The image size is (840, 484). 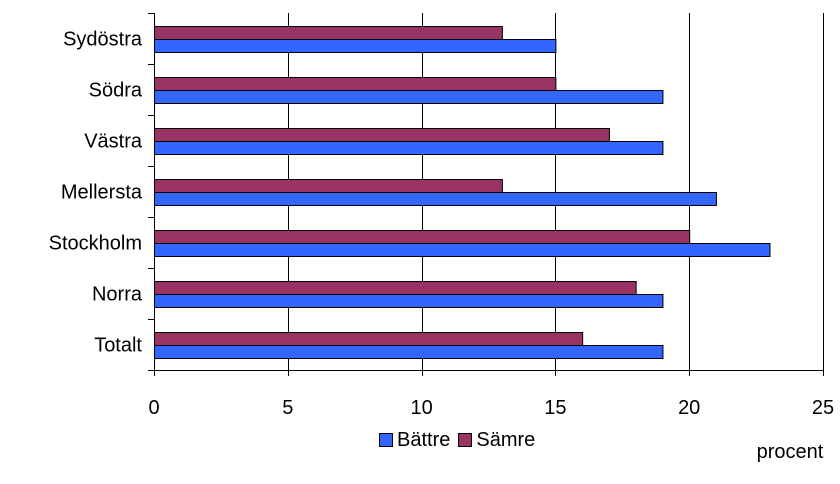 I want to click on x-axis-label: procent, so click(x=790, y=452).